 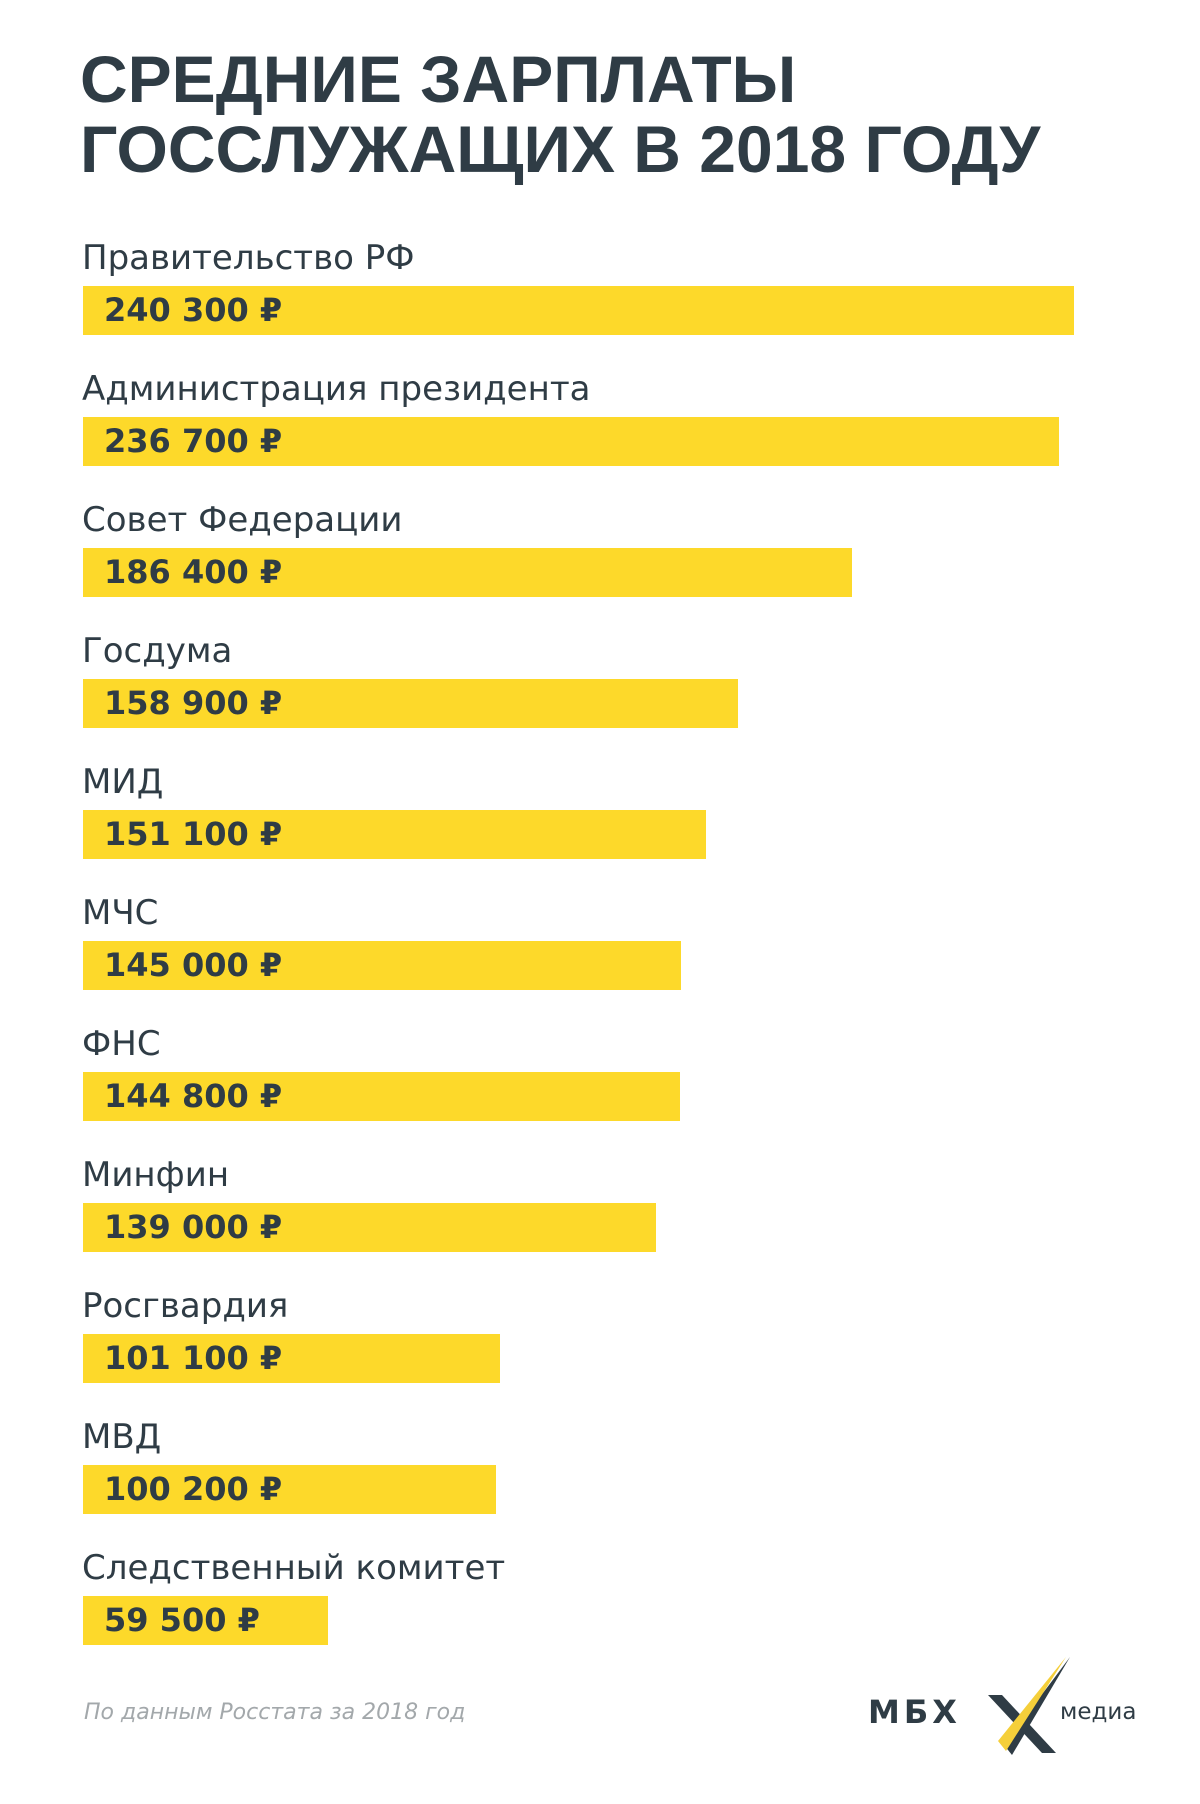 I want to click on bar-row: Минфин 139 000 ₽, so click(x=600, y=1218).